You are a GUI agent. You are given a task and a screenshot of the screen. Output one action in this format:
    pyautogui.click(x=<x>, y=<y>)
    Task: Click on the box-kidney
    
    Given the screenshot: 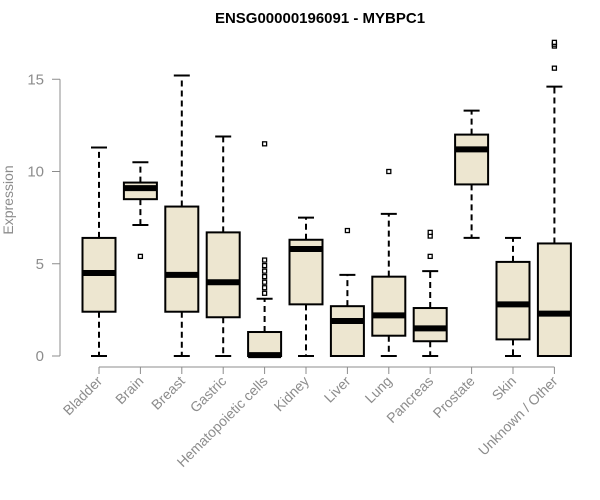 What is the action you would take?
    pyautogui.click(x=306, y=286)
    